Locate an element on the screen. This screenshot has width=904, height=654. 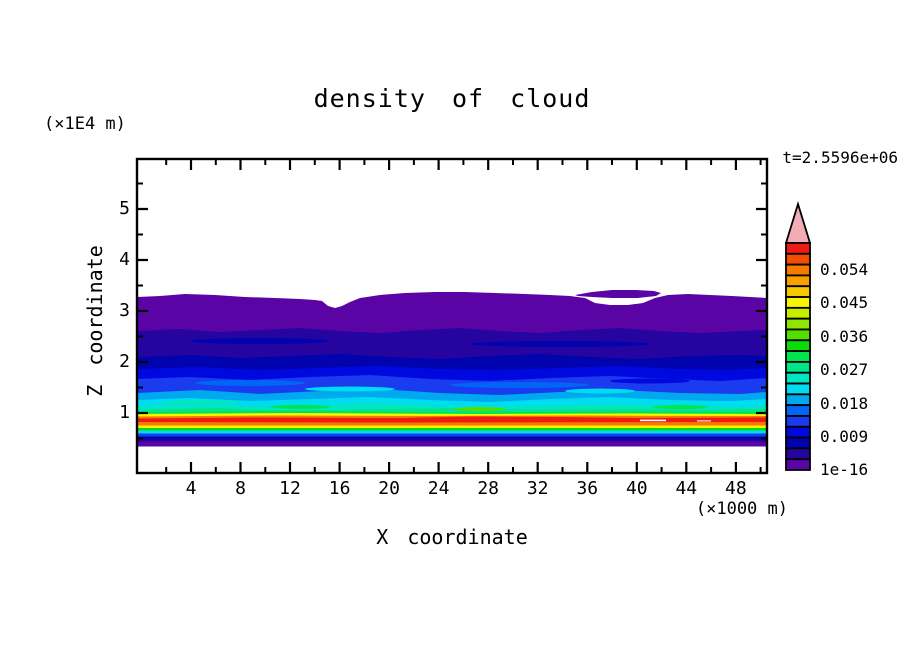
colorbar-cells is located at coordinates (798, 356).